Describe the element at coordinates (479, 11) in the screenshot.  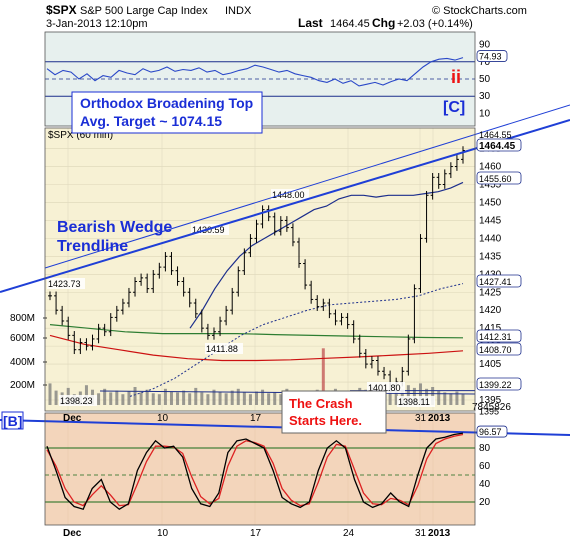
I see `header-credit: © StockCharts.com` at that location.